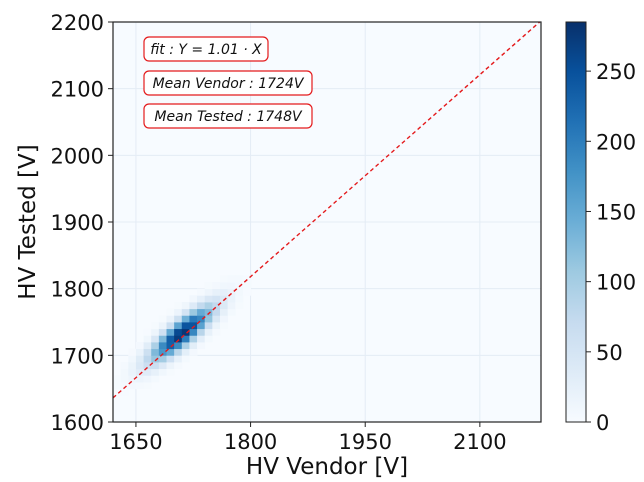 The image size is (644, 482). I want to click on svg-text: Mean Vendor : 1724V, so click(229, 84).